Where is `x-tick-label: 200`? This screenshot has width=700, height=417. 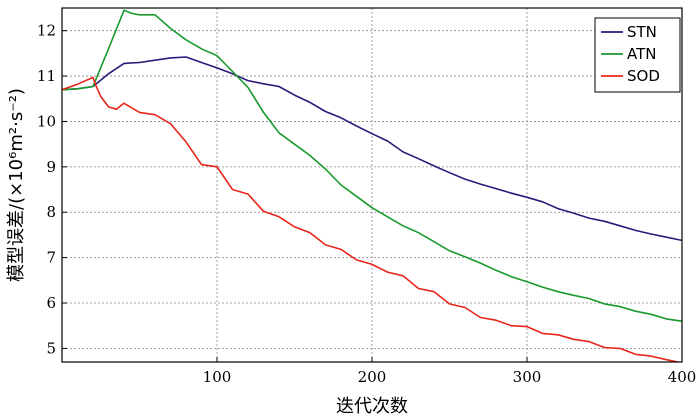
x-tick-label: 200 is located at coordinates (372, 377).